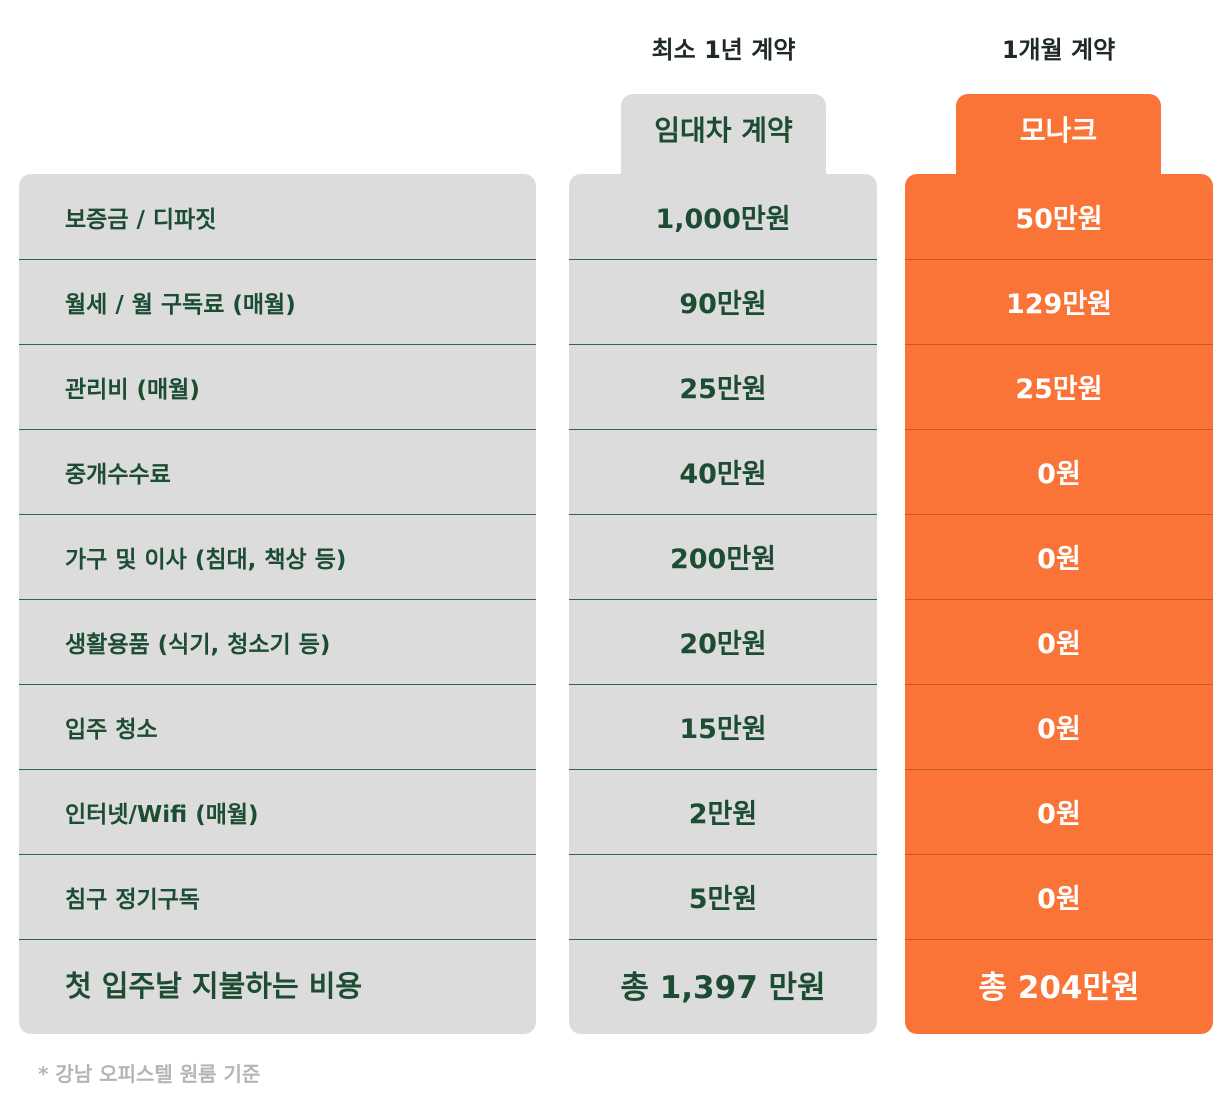 This screenshot has width=1230, height=1106. Describe the element at coordinates (723, 389) in the screenshot. I see `lease-value: 25만원` at that location.